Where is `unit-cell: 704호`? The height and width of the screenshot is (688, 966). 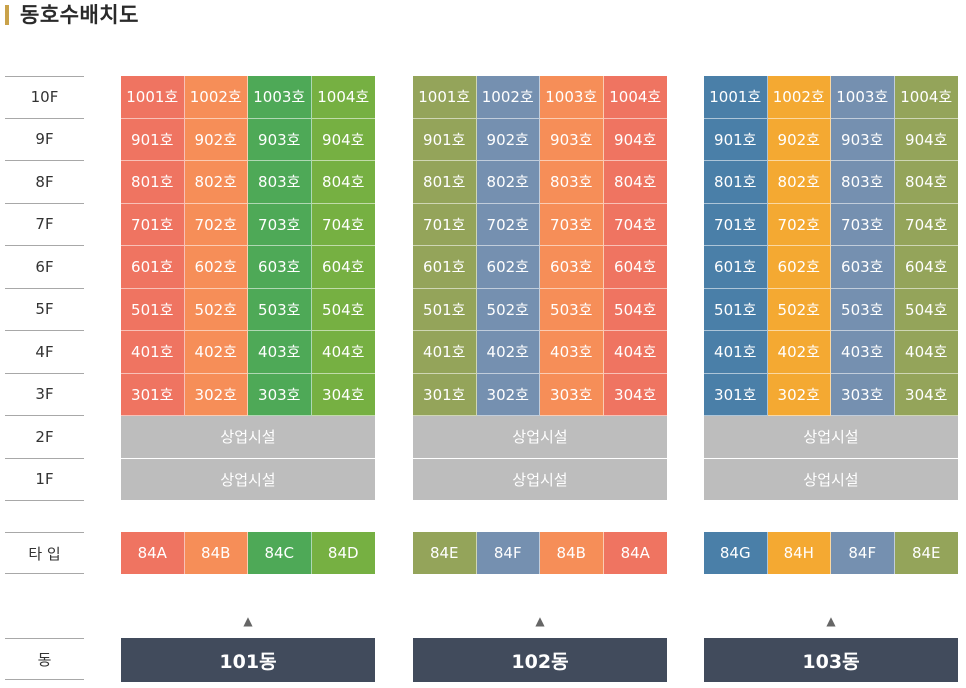 unit-cell: 704호 is located at coordinates (343, 224).